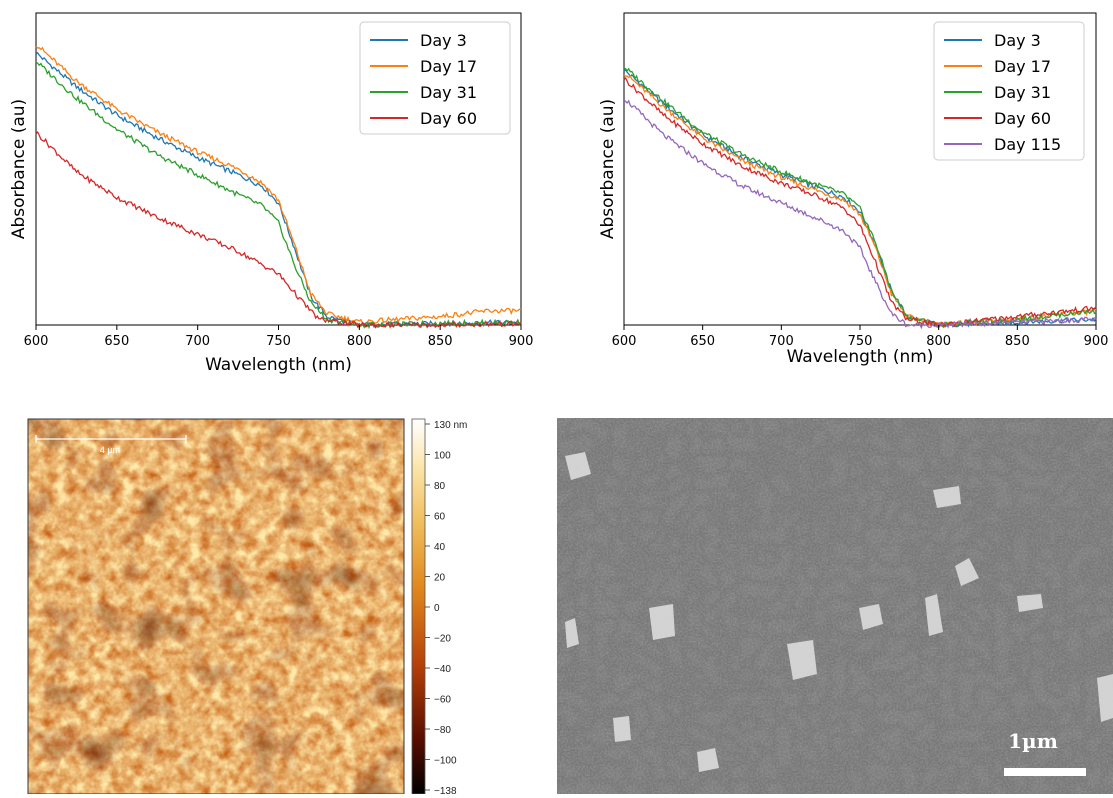  I want to click on colorbar-tick-label: 100, so click(442, 456).